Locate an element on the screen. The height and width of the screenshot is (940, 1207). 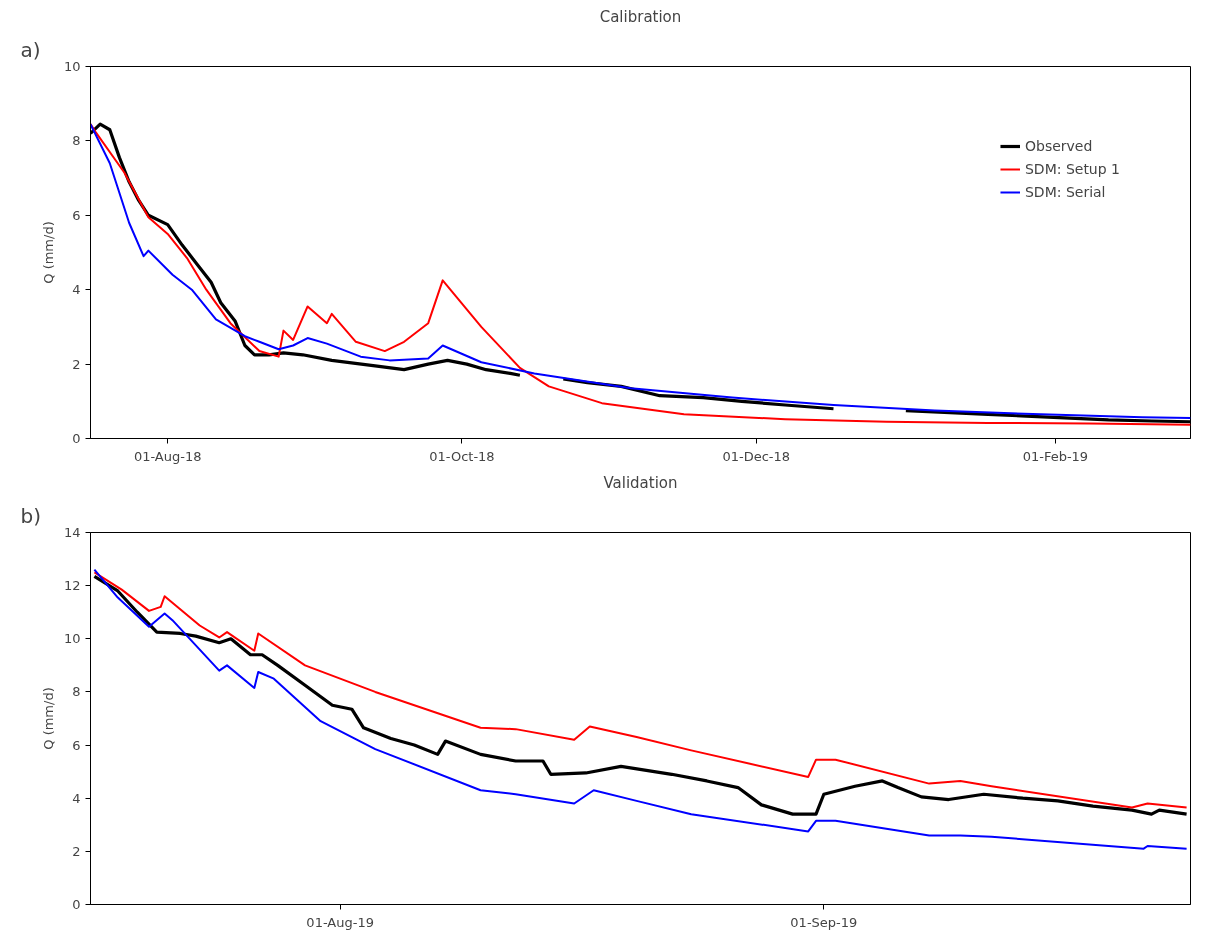
text: a) is located at coordinates (30, 49).